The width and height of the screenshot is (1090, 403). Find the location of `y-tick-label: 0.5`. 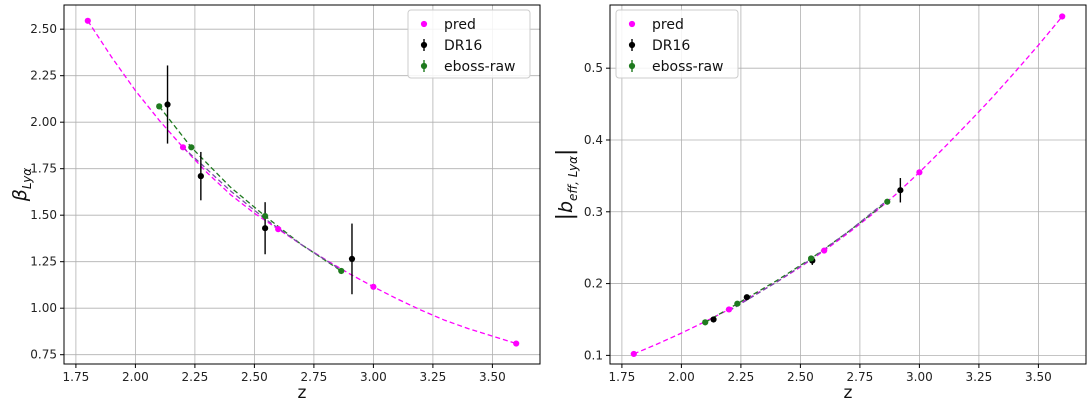

y-tick-label: 0.5 is located at coordinates (593, 68).